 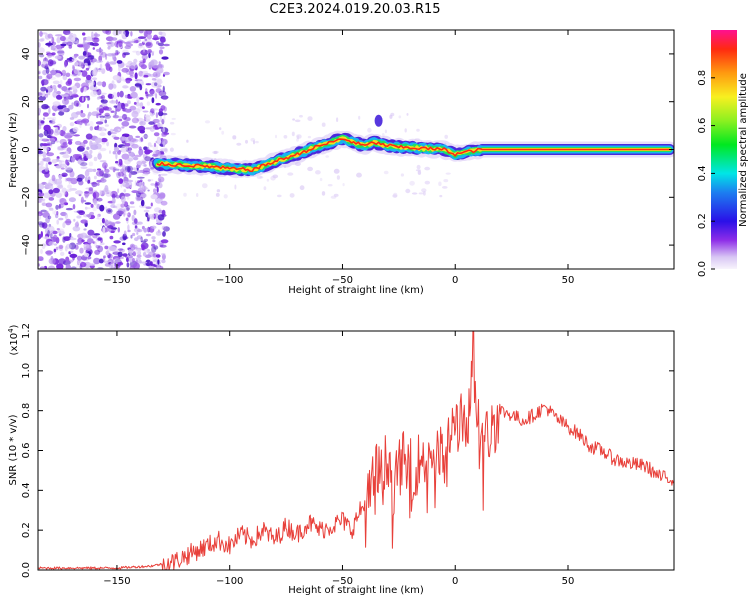 I want to click on y-tick-label: 0.0, so click(x=26, y=570).